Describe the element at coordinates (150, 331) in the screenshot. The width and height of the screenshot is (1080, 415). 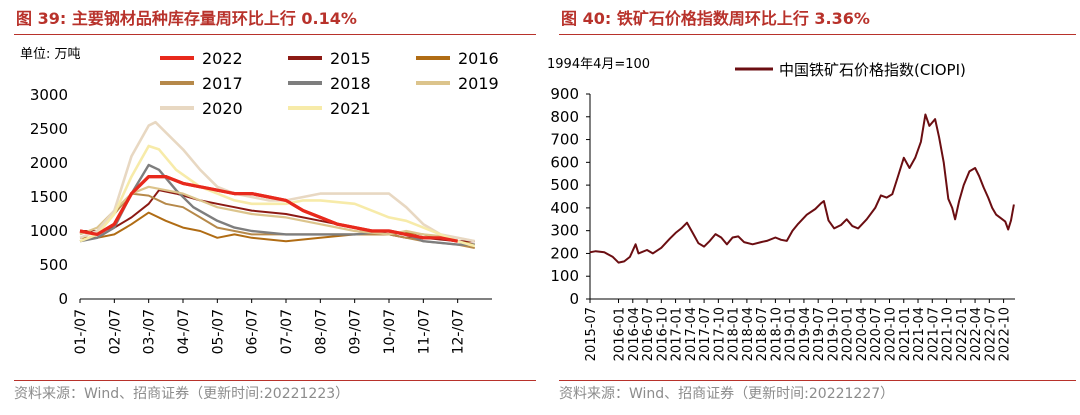
I see `x-tick-label: 03-/07` at that location.